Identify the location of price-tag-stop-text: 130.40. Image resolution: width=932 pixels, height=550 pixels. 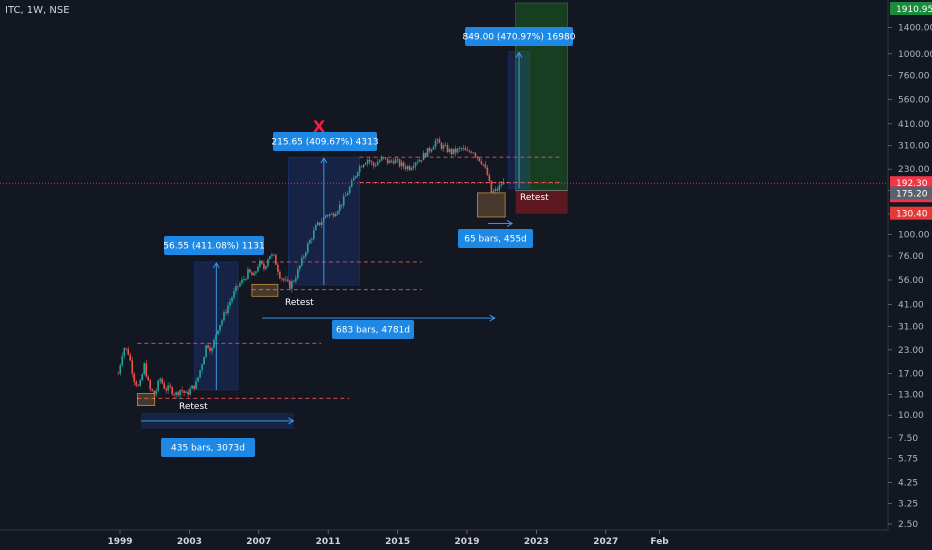
(912, 215).